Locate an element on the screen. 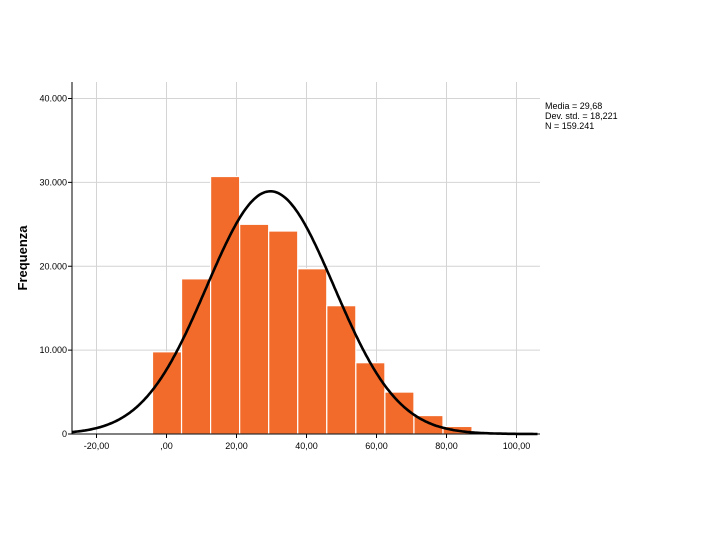 The width and height of the screenshot is (720, 540). y-tick-labels: 0 10.000 20.000 30.000 40.000 is located at coordinates (55, 266).